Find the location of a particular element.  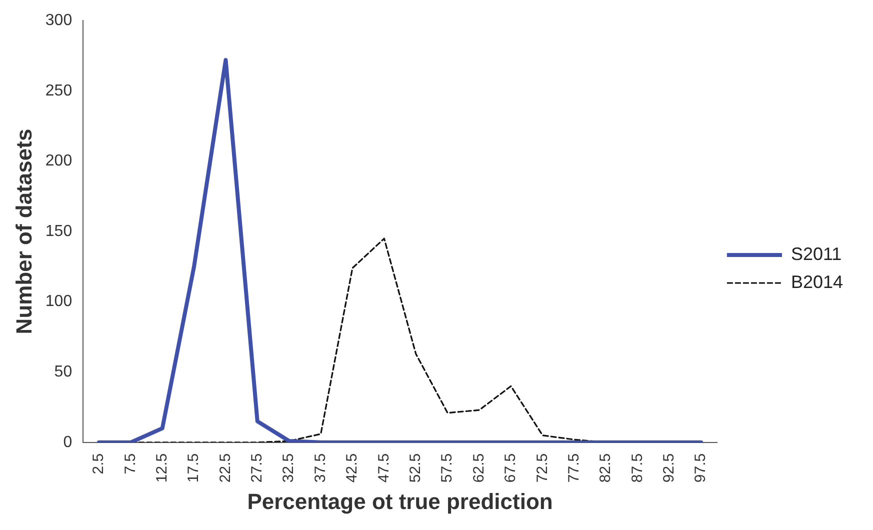

y-tick-label: 200 is located at coordinates (58, 161).